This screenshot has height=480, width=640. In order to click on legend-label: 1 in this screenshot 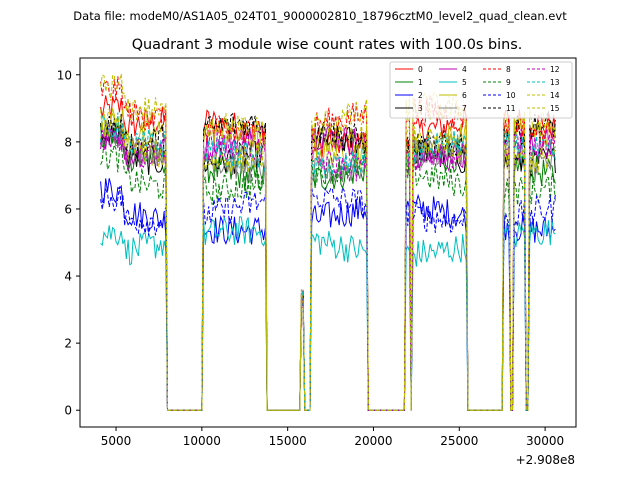, I will do `click(420, 82)`.